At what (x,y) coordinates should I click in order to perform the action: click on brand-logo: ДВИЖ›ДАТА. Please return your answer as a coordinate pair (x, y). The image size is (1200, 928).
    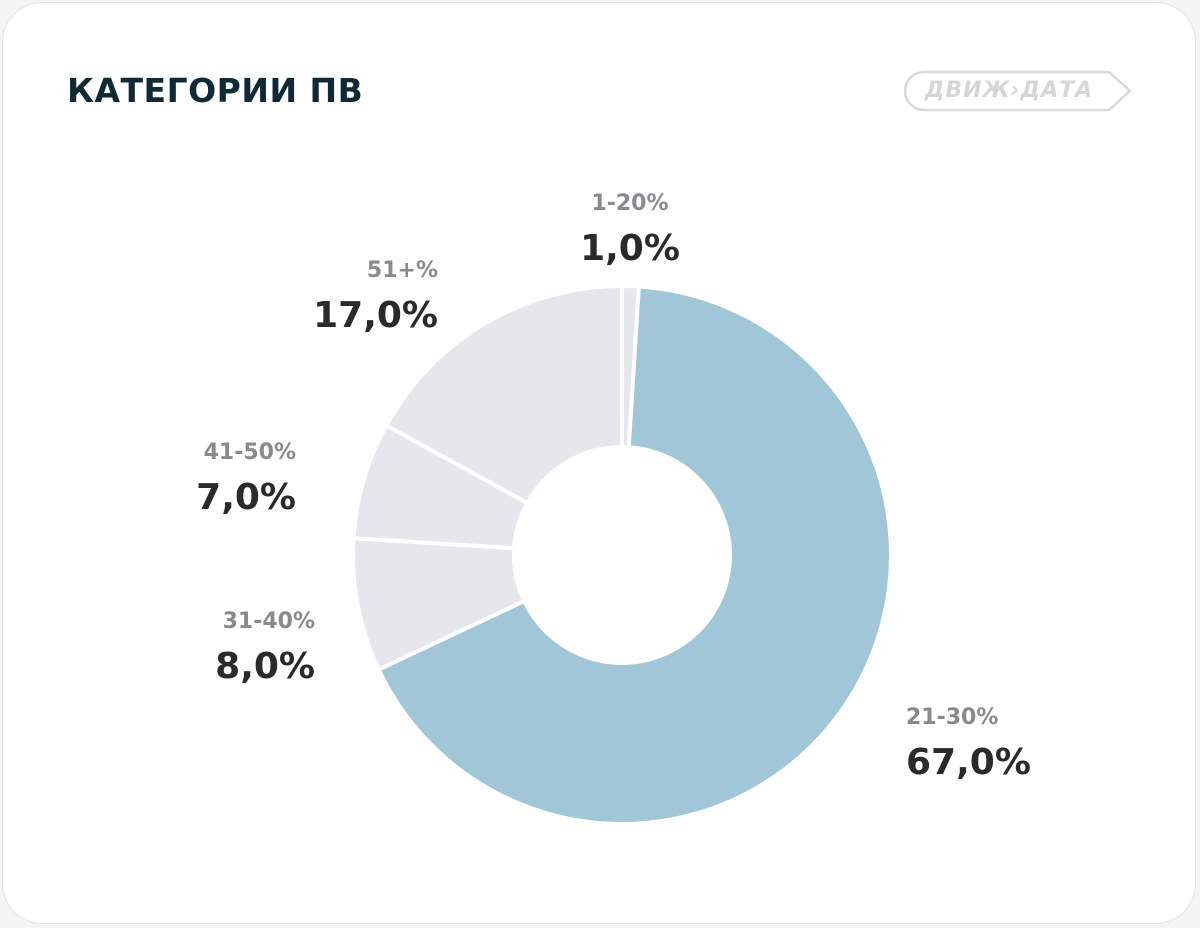
    Looking at the image, I should click on (1019, 91).